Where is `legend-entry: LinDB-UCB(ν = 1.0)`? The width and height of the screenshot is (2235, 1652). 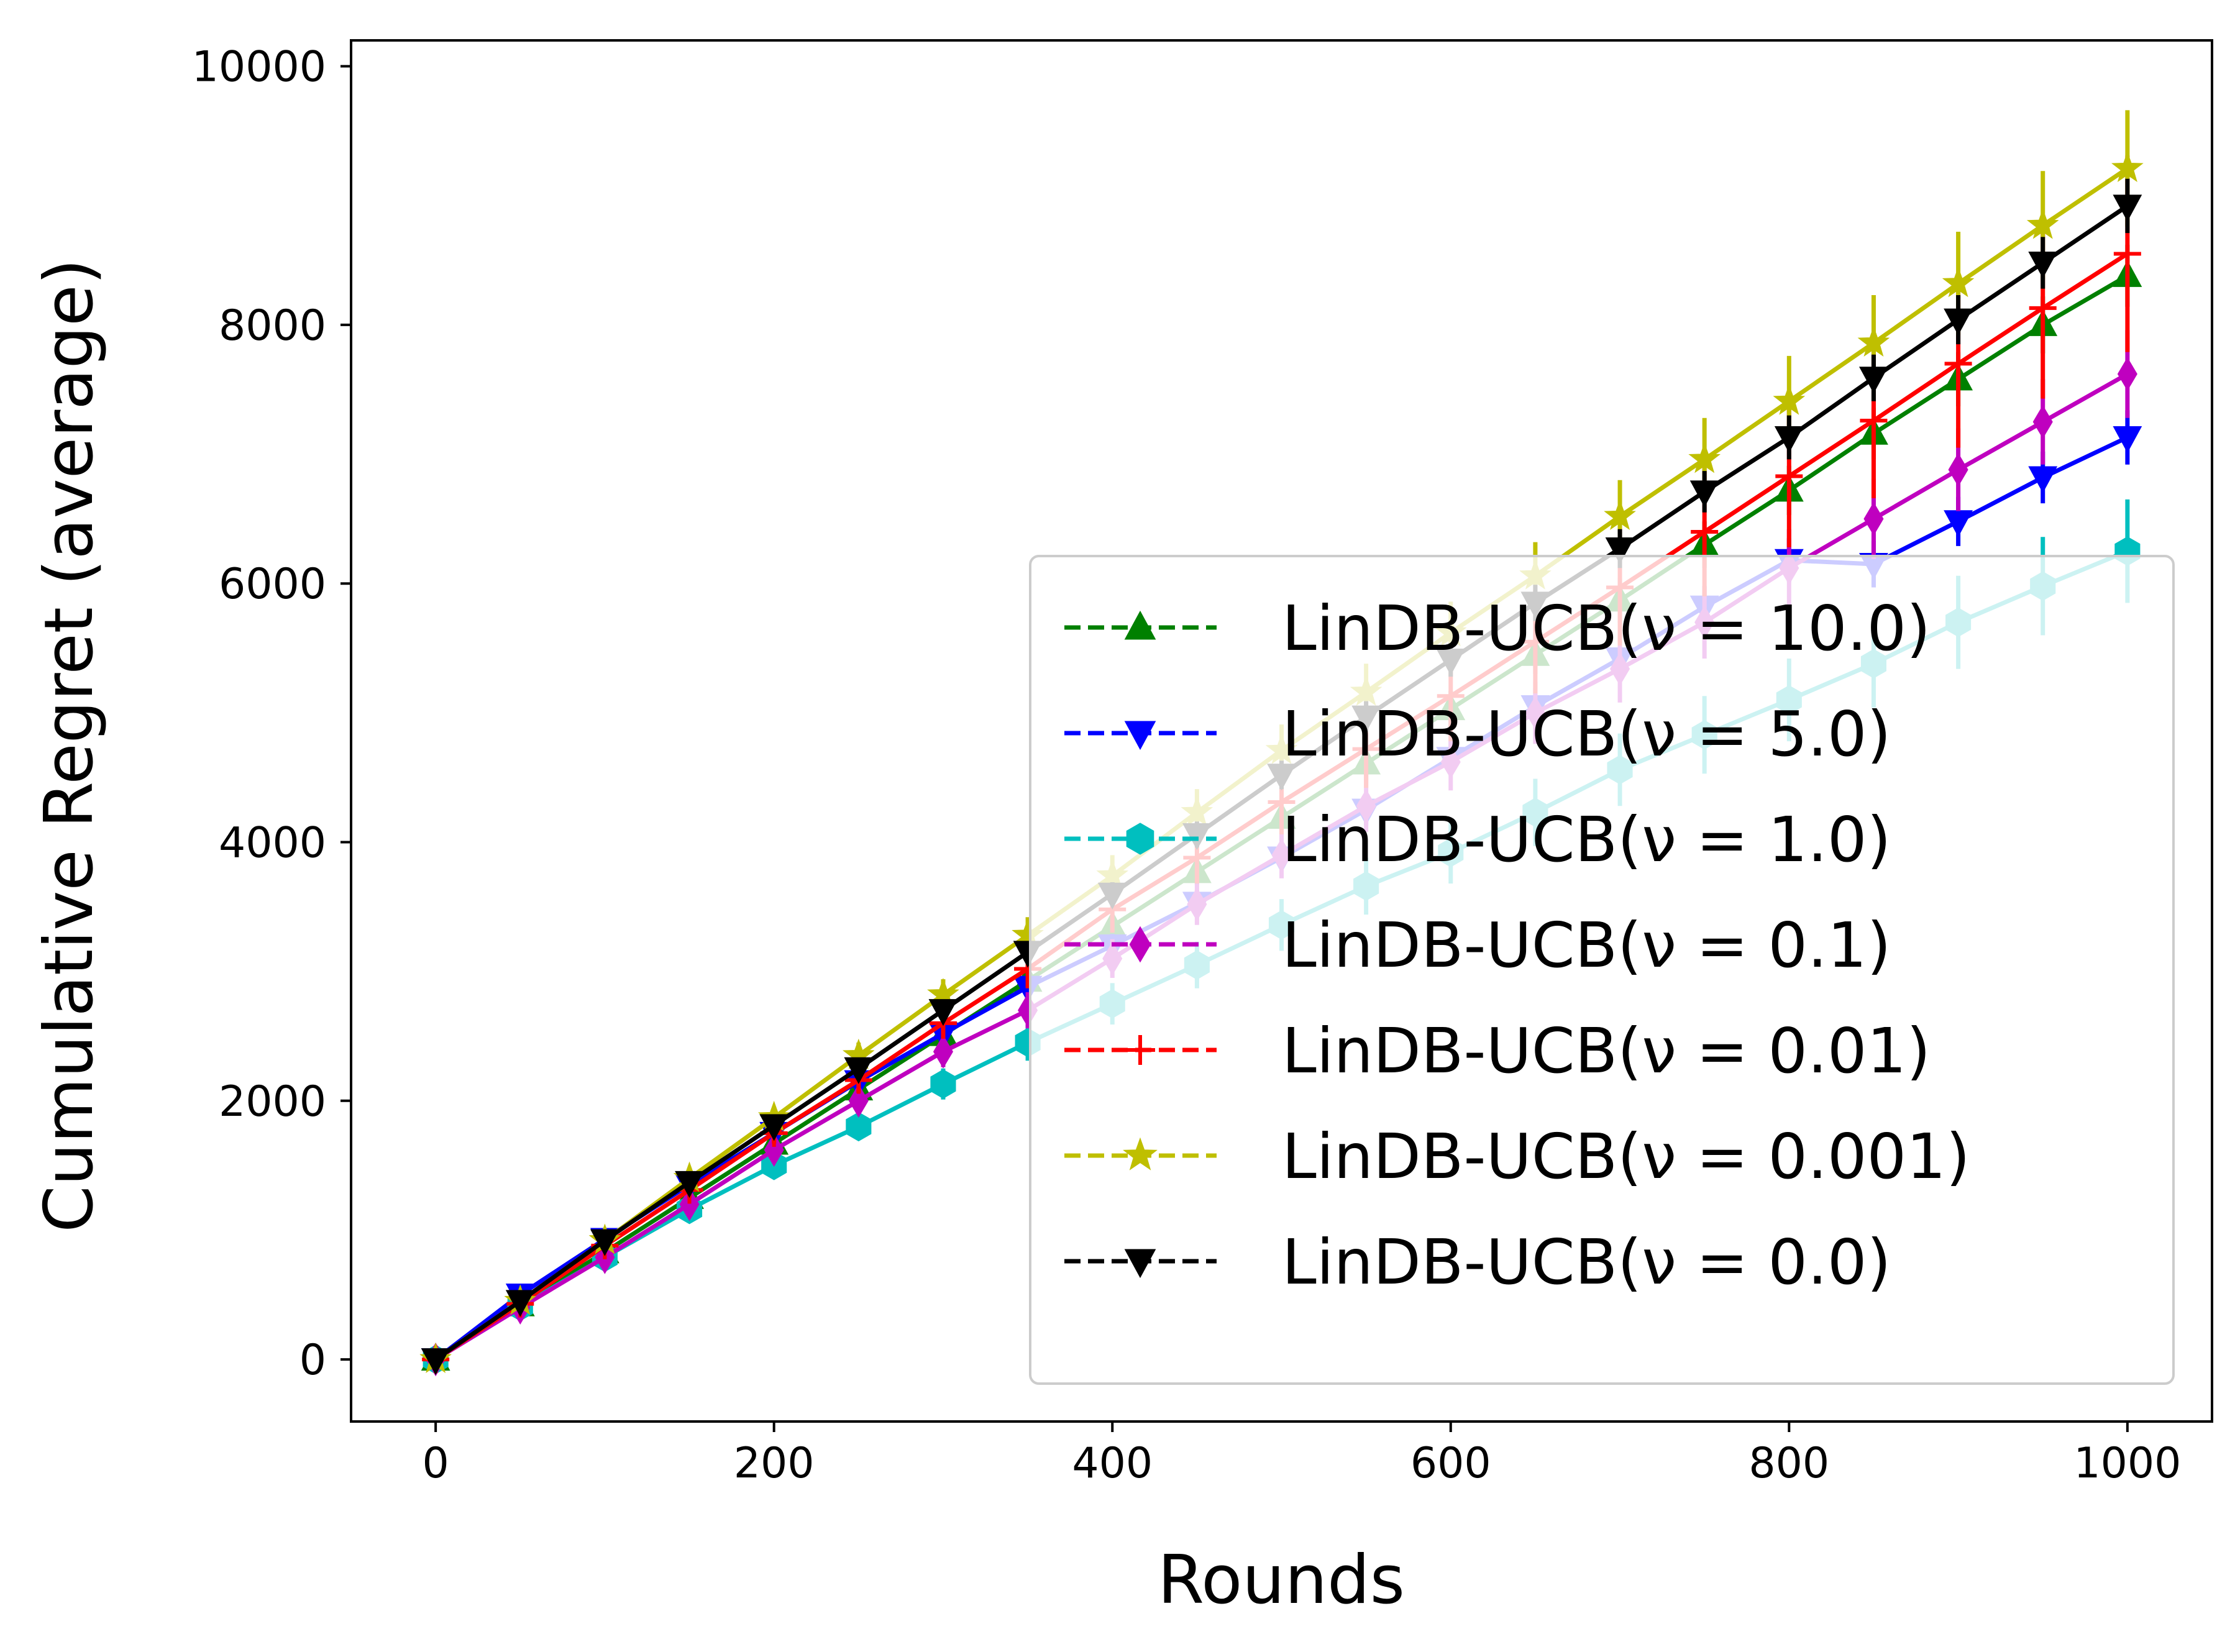 legend-entry: LinDB-UCB(ν = 1.0) is located at coordinates (1477, 840).